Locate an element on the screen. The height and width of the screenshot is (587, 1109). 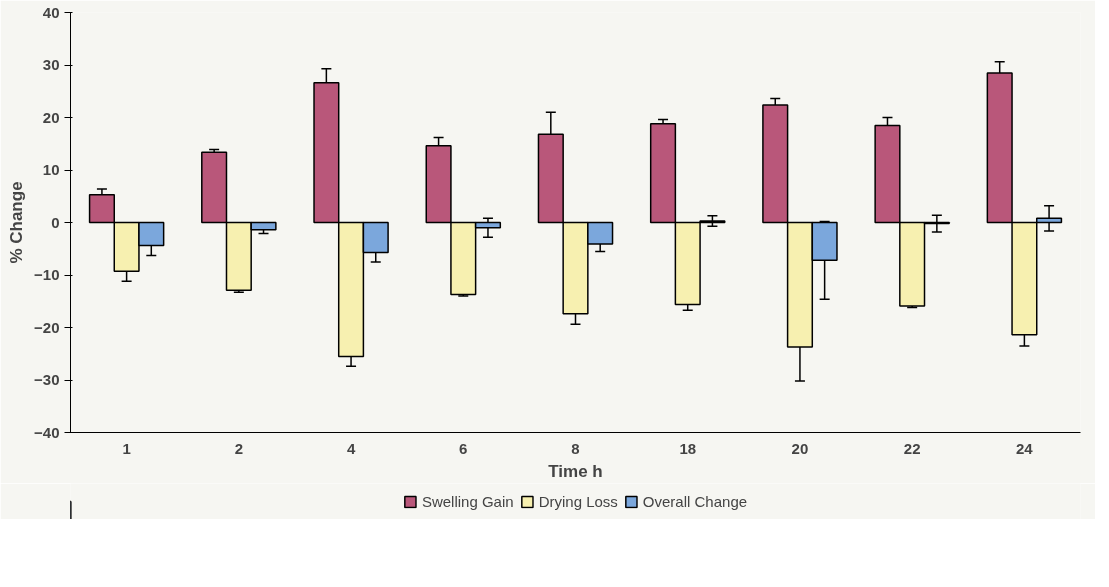
x-tick-label: 6 is located at coordinates (463, 448).